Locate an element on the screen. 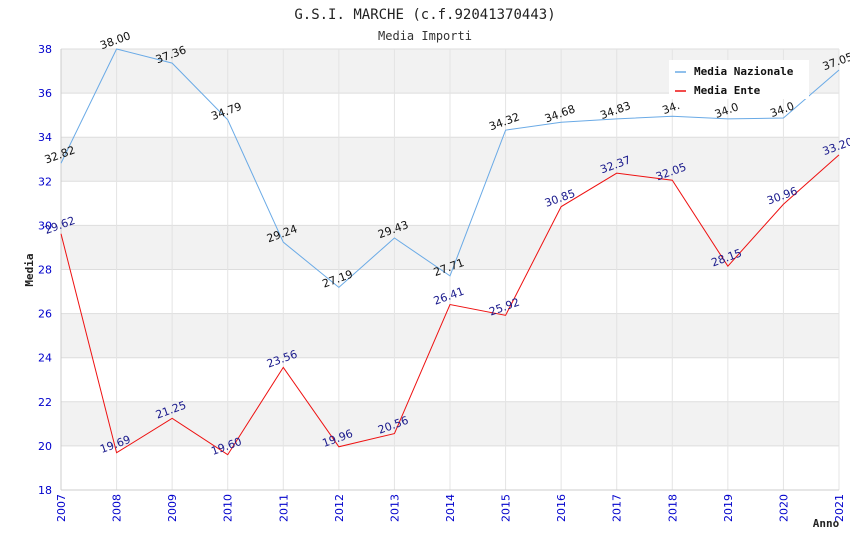  x-tick-label: 2013 is located at coordinates (394, 508).